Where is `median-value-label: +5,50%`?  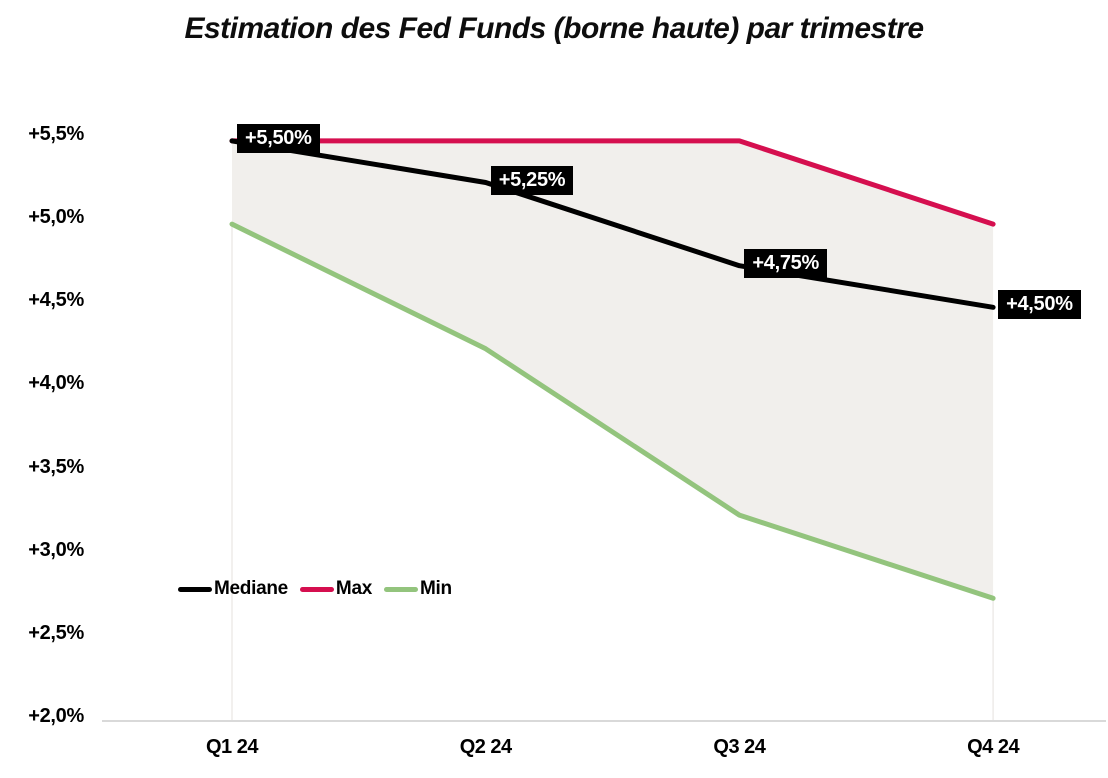 median-value-label: +5,50% is located at coordinates (278, 138).